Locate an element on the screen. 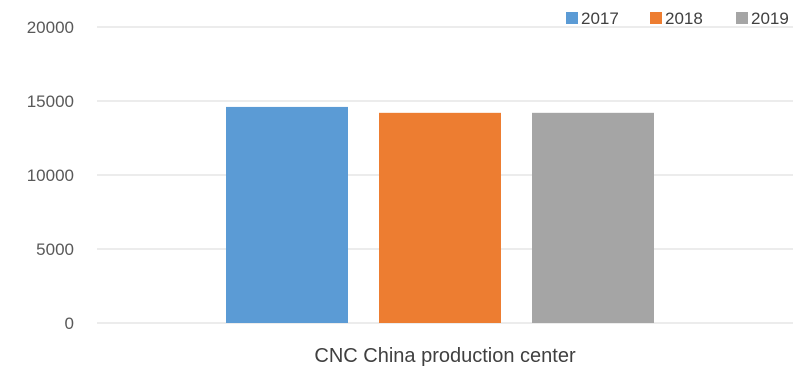  bar-2017 is located at coordinates (287, 214).